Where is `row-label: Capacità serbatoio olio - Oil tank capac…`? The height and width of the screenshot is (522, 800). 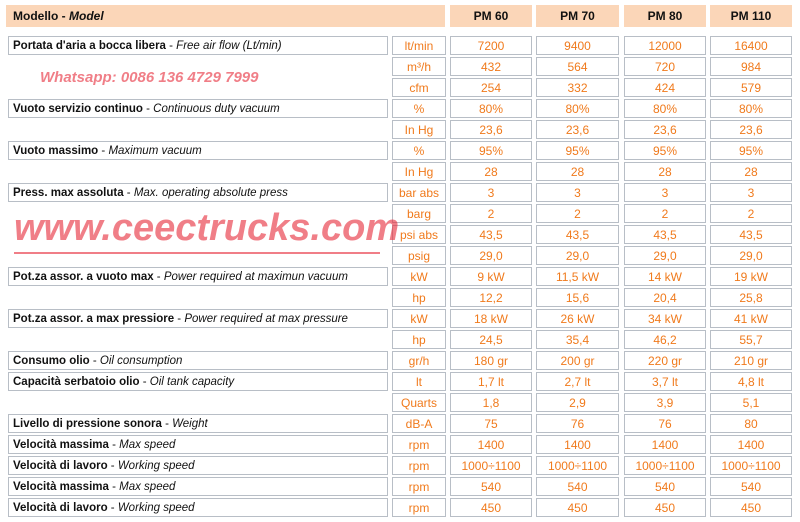 row-label: Capacità serbatoio olio - Oil tank capac… is located at coordinates (198, 381).